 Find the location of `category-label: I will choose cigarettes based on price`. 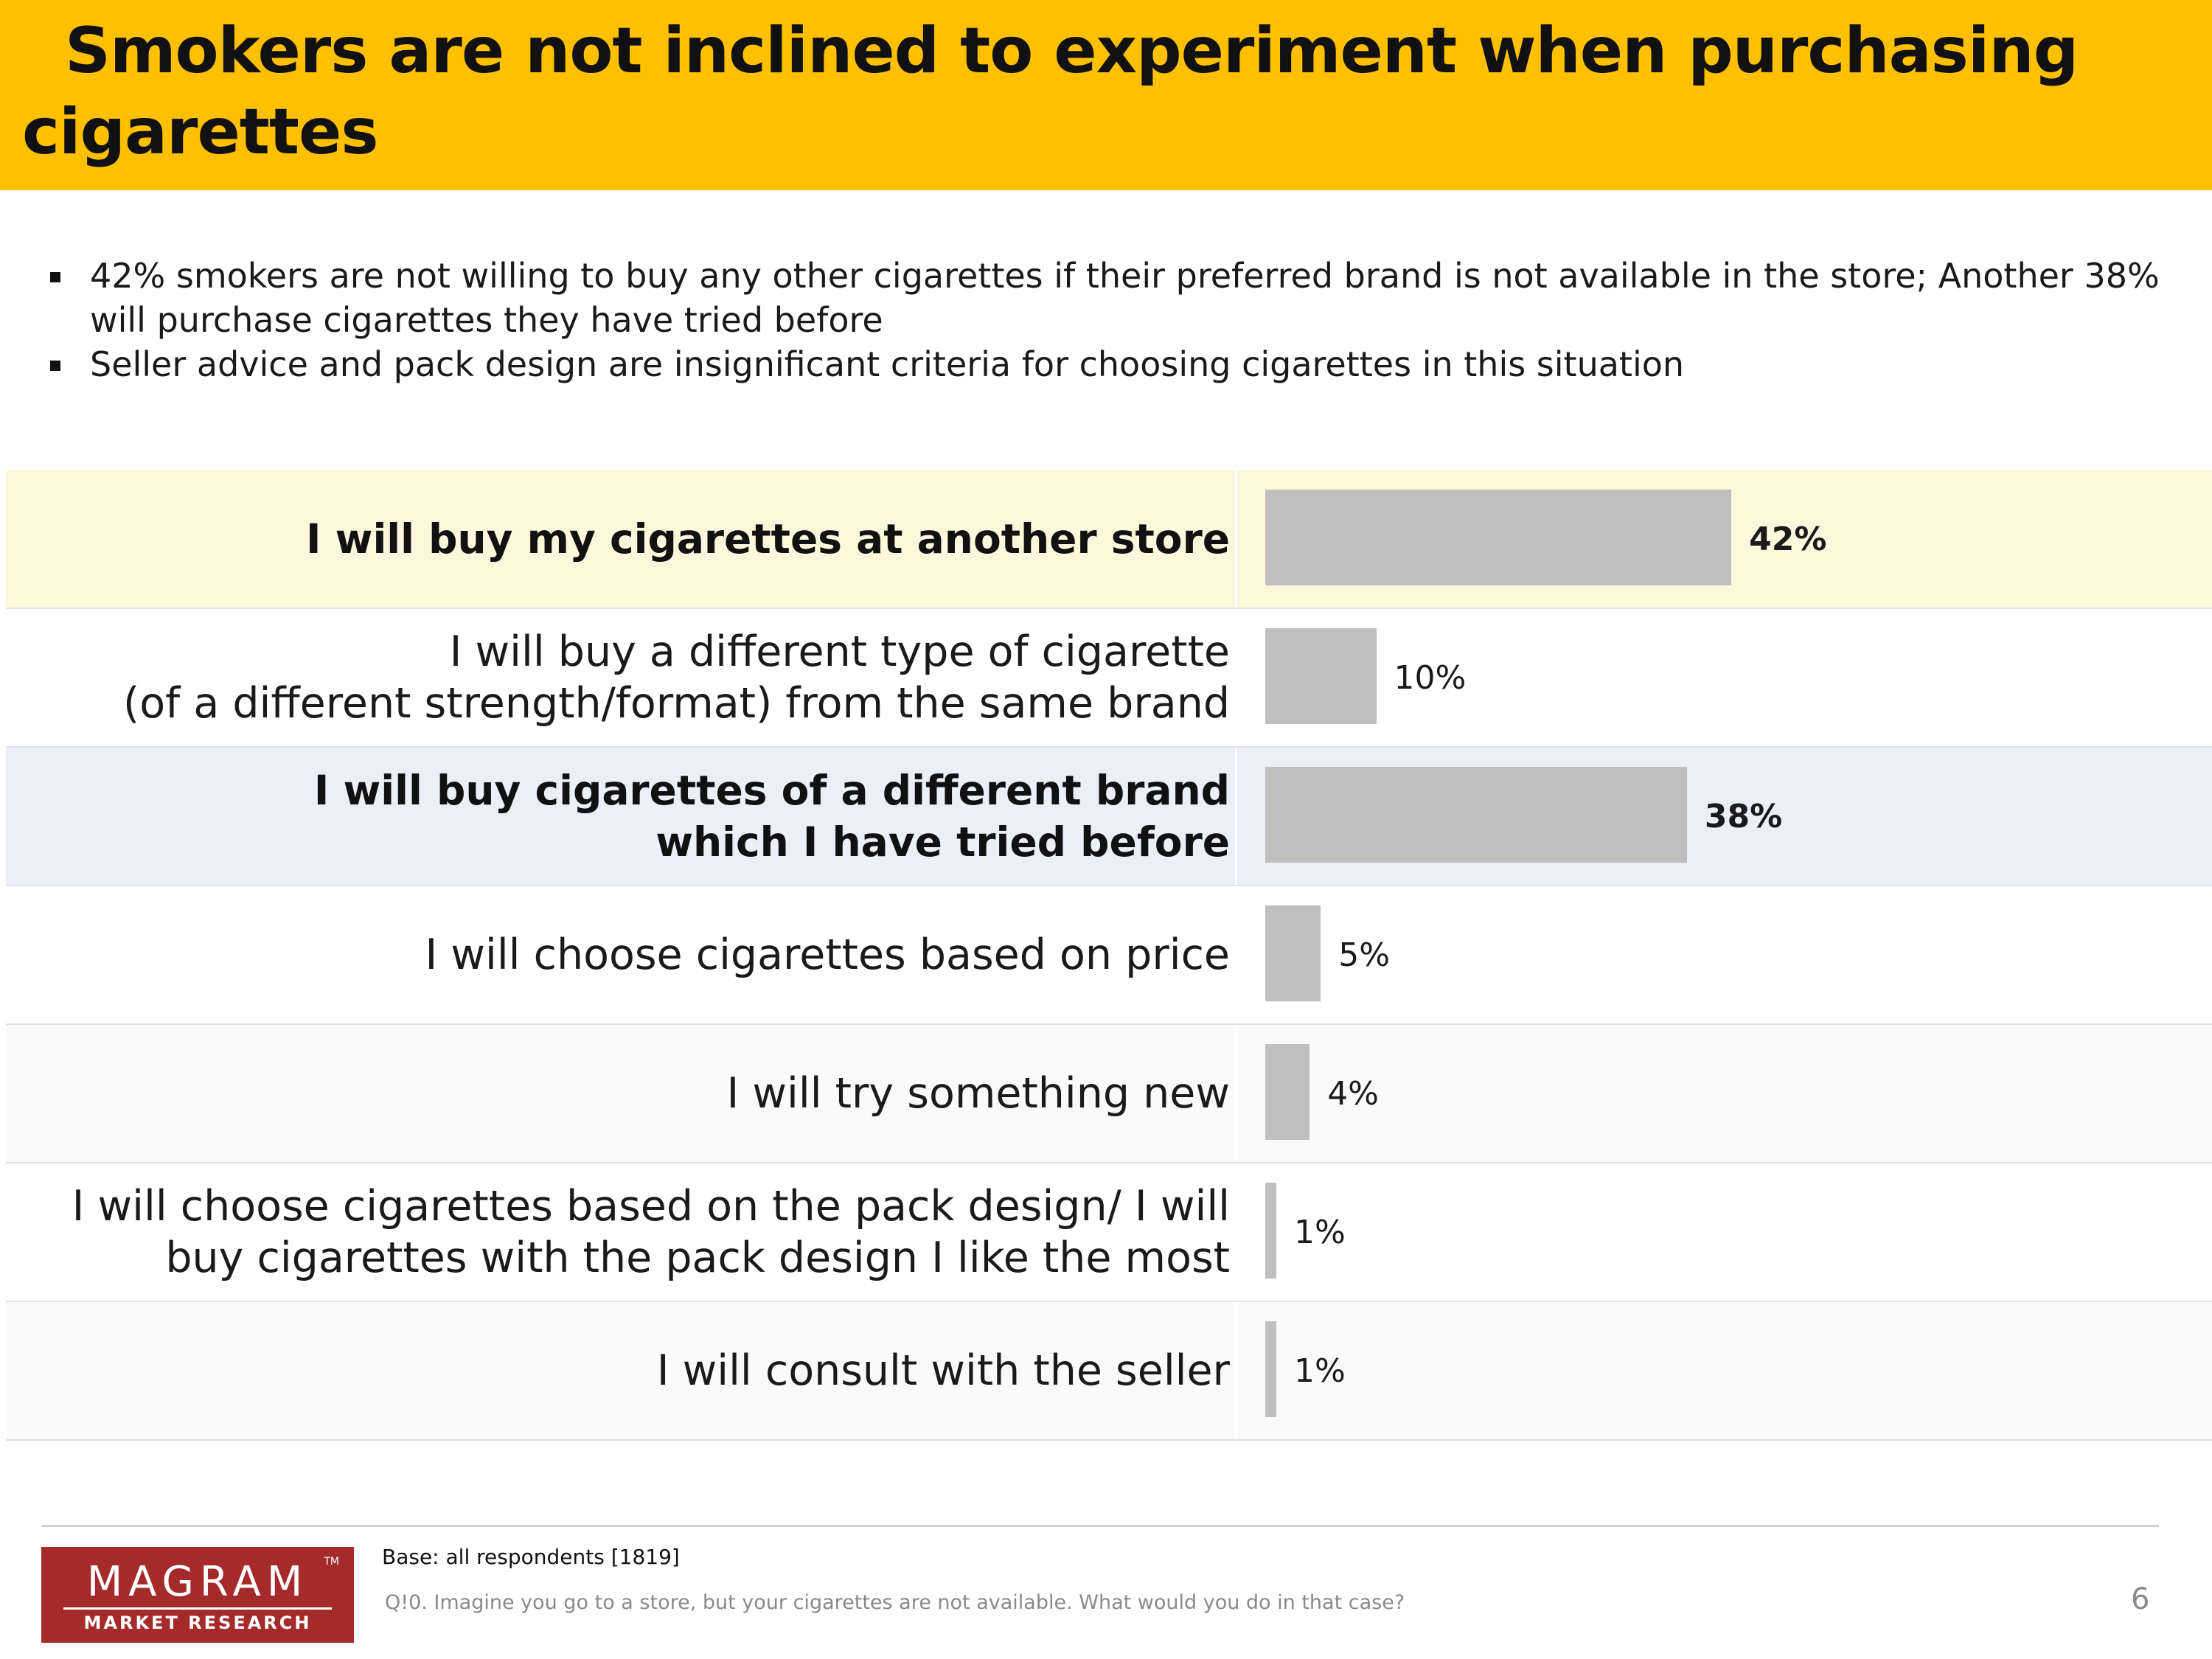

category-label: I will choose cigarettes based on price is located at coordinates (827, 955).